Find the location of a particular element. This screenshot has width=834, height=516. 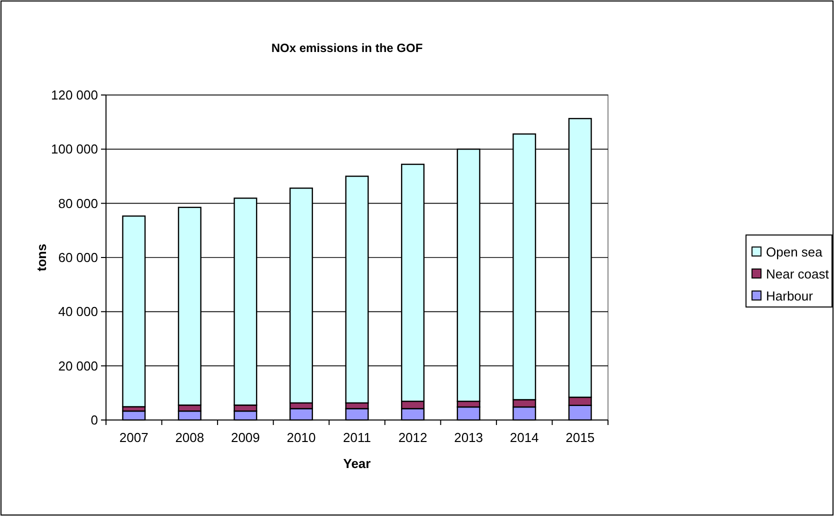

legend-label: Open sea is located at coordinates (795, 252).